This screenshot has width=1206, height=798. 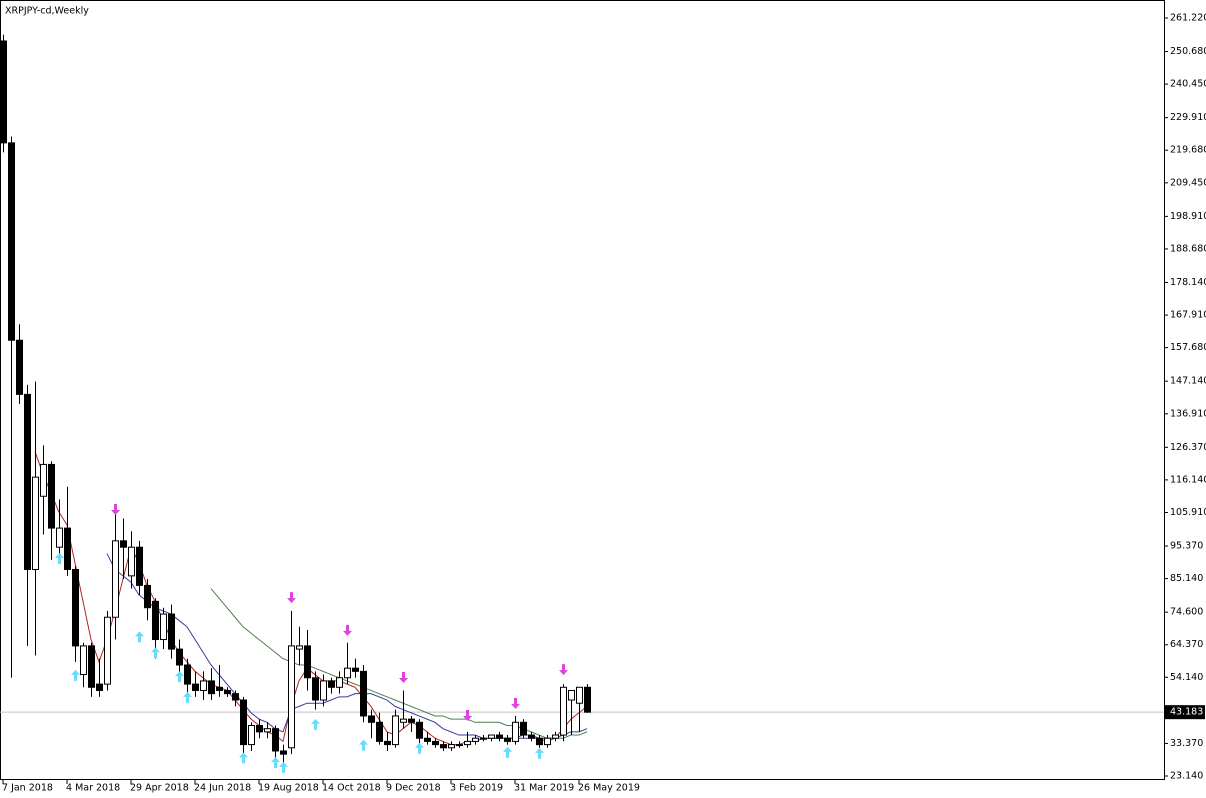 I want to click on y-tick-label: 229.910, so click(x=1188, y=117).